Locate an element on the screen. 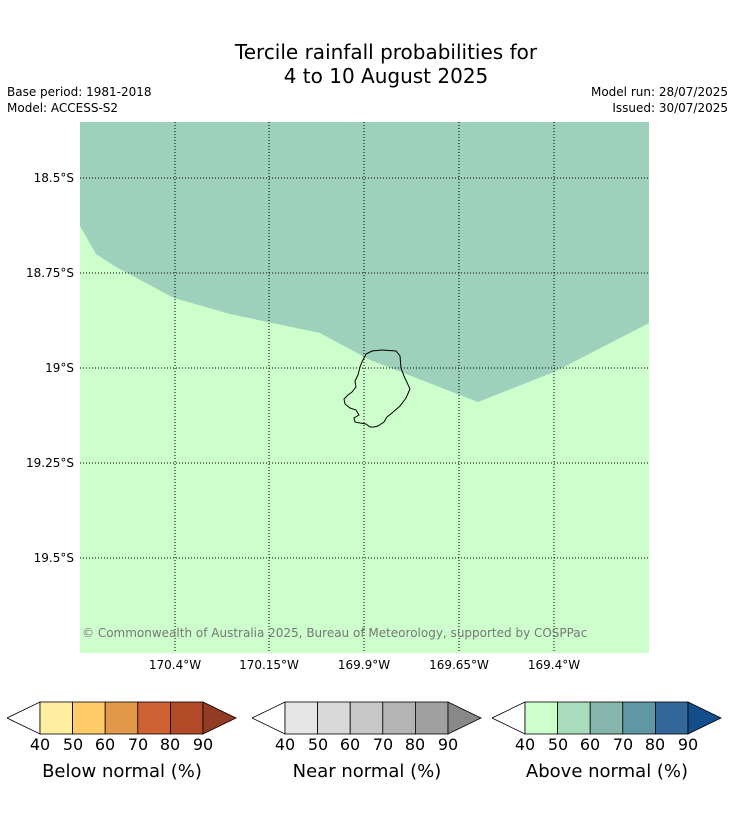  colorbar-near-normal-swatches is located at coordinates (366, 718).